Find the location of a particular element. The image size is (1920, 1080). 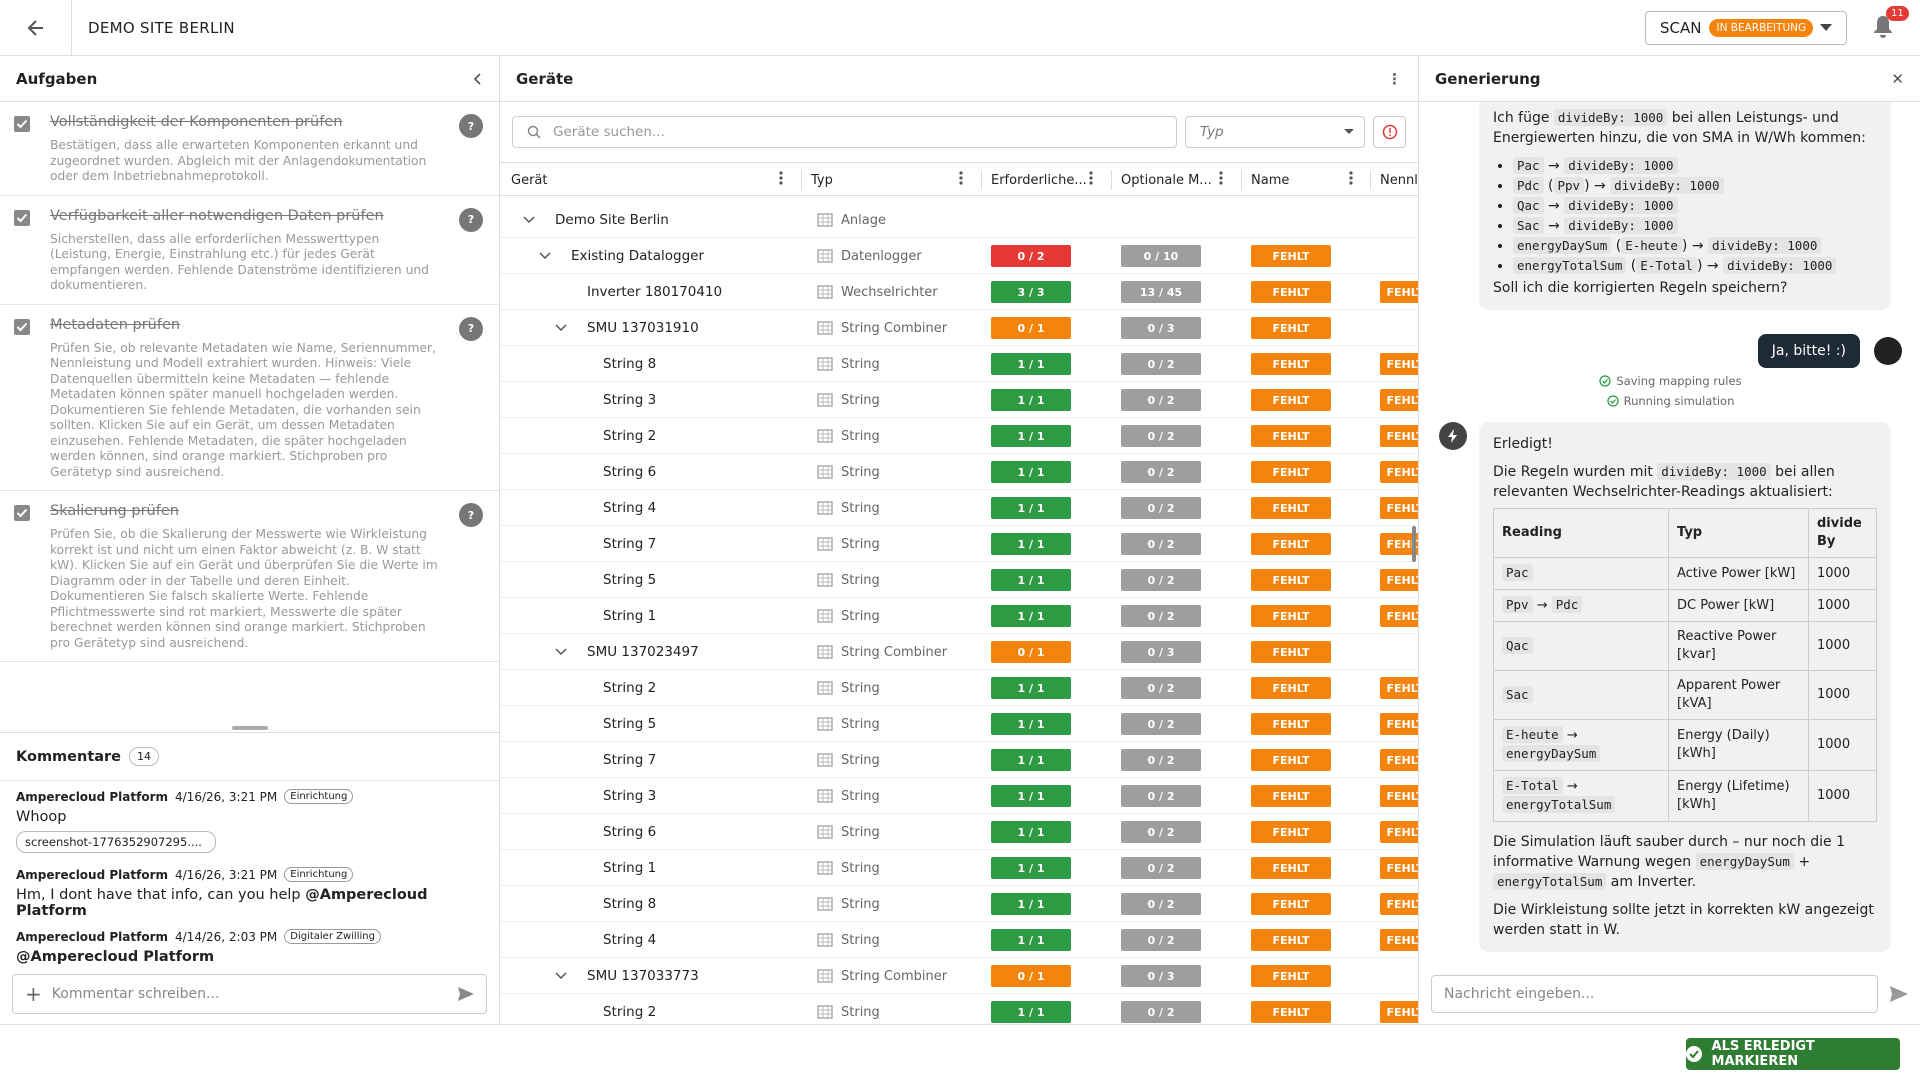

inline-code: Sac is located at coordinates (1528, 225).